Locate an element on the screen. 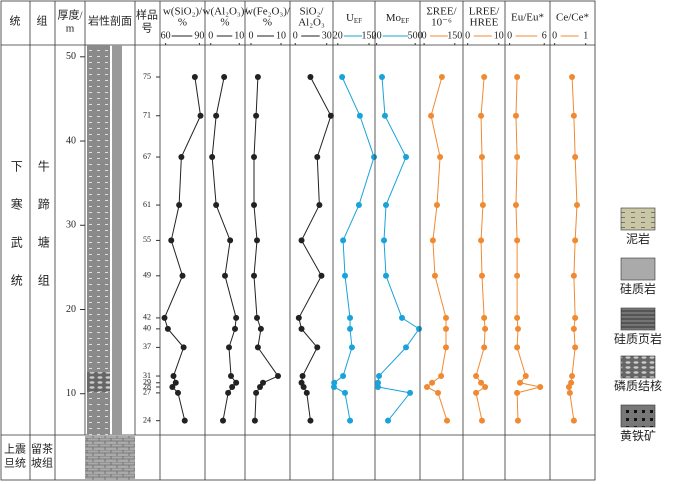 This screenshot has height=484, width=677. lithology-column is located at coordinates (110, 262).